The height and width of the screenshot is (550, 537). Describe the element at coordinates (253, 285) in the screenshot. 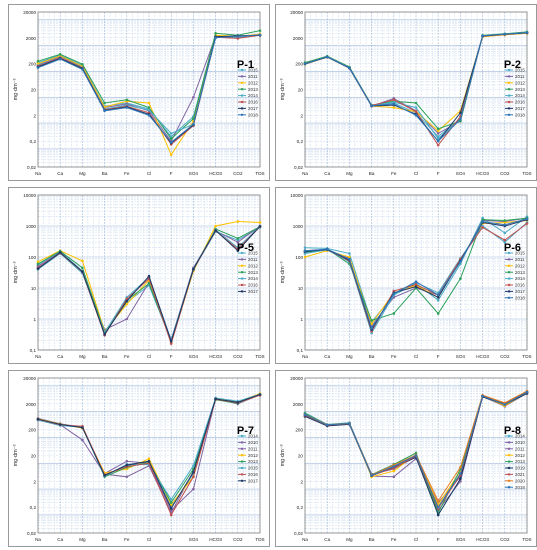

I see `legend-label: 2016` at that location.